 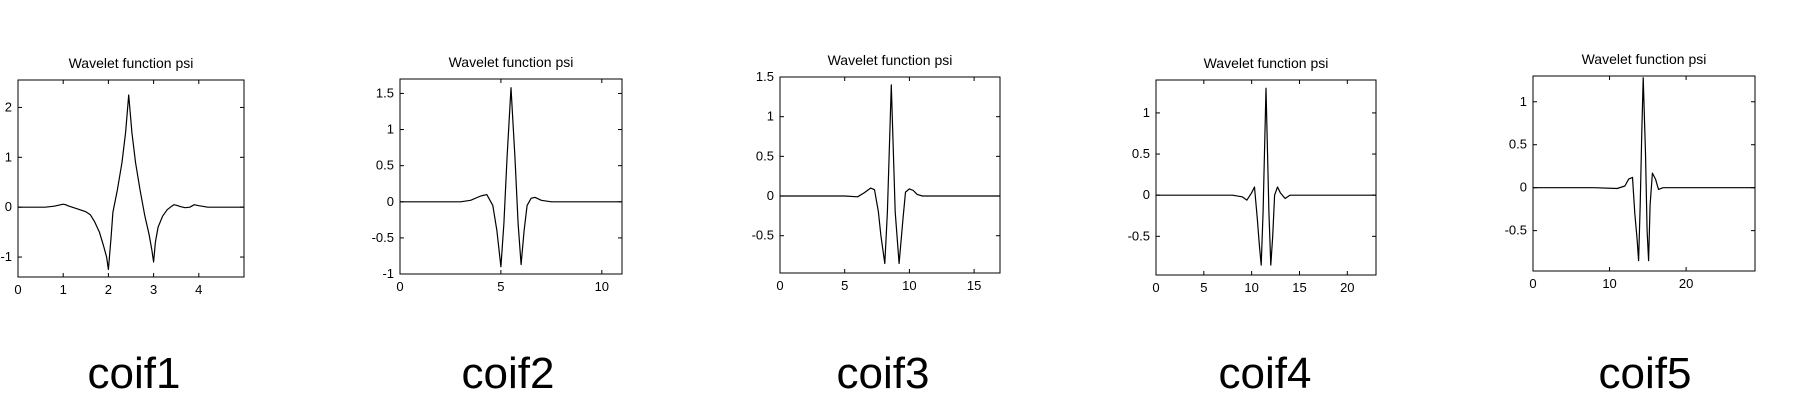 What do you see at coordinates (153, 289) in the screenshot?
I see `x-tick-label: 3` at bounding box center [153, 289].